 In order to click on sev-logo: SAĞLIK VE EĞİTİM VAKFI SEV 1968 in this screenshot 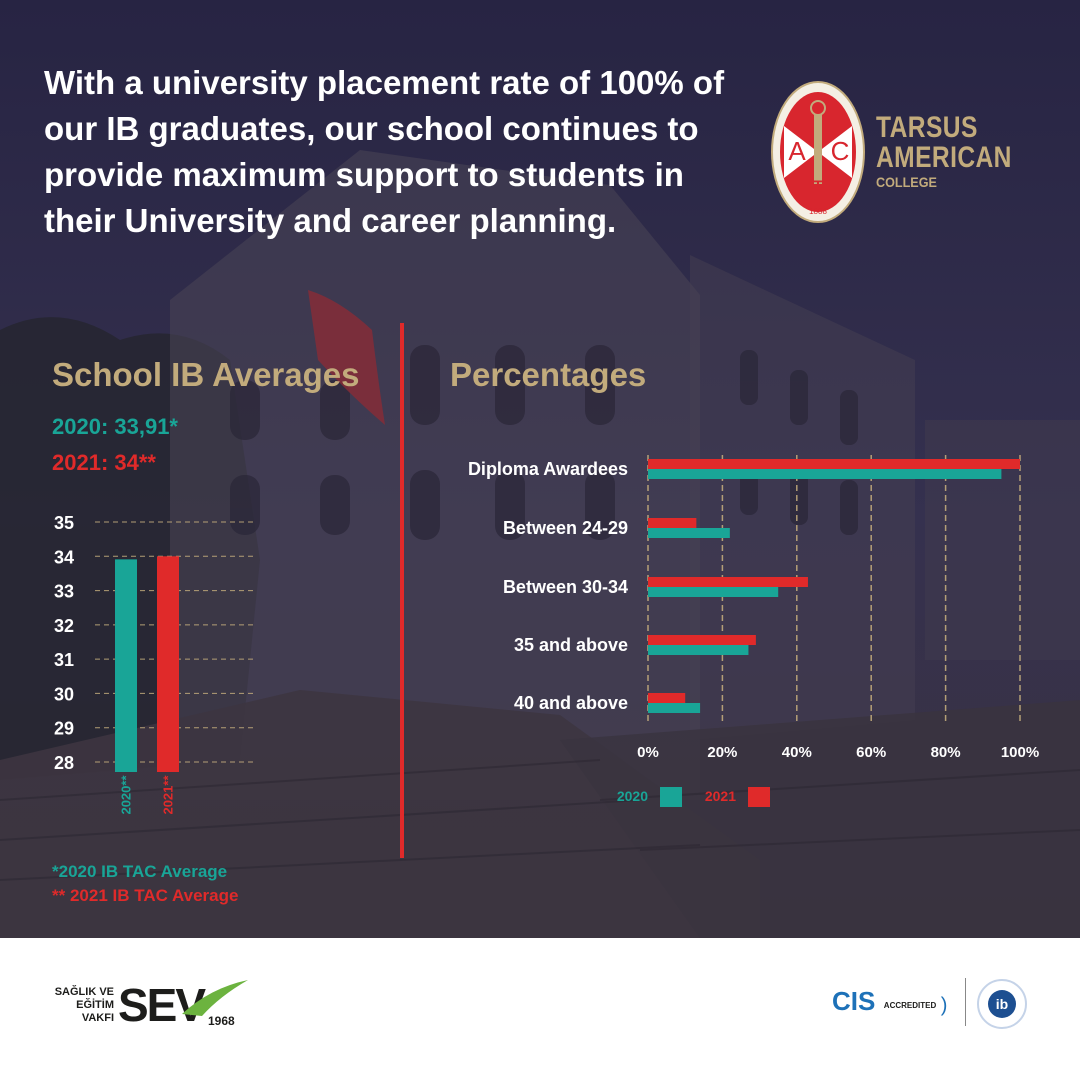, I will do `click(150, 1011)`.